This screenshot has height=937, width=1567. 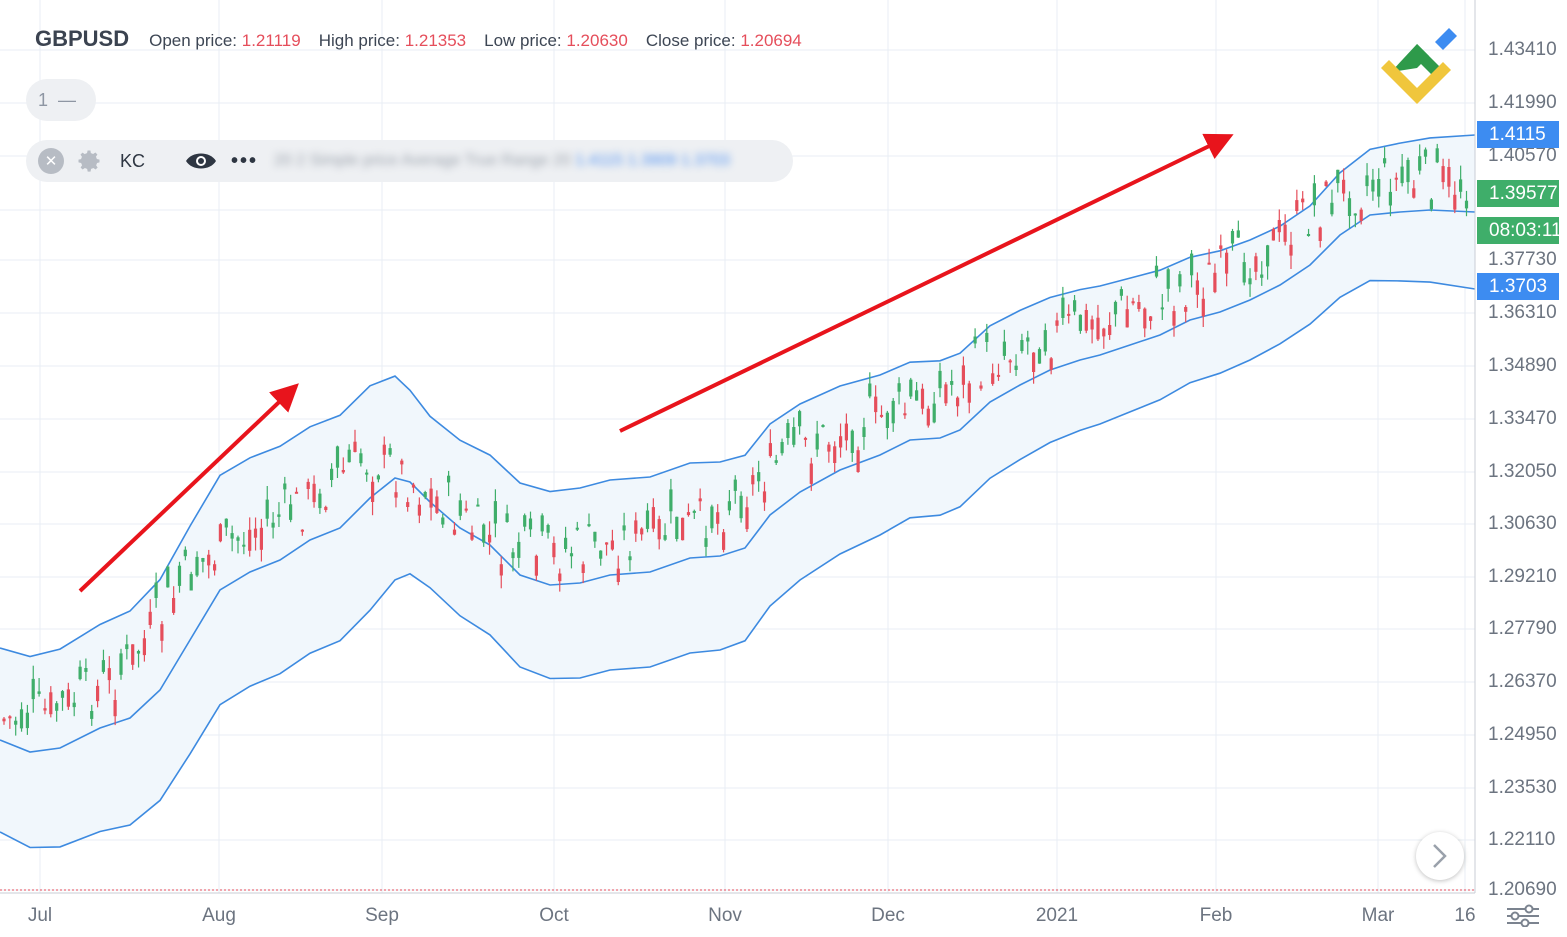 What do you see at coordinates (1522, 734) in the screenshot?
I see `y-axis-tick: 1.24950` at bounding box center [1522, 734].